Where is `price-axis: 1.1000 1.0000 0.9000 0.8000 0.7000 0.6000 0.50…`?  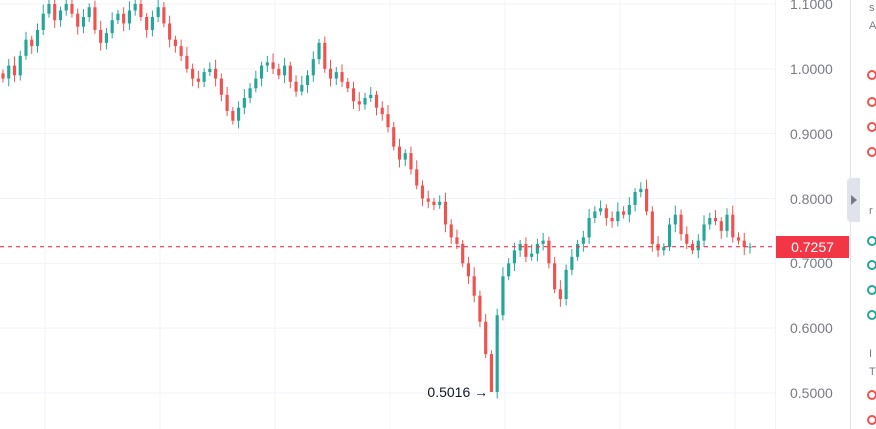
price-axis: 1.1000 1.0000 0.9000 0.8000 0.7000 0.6000 0.50… is located at coordinates (813, 214).